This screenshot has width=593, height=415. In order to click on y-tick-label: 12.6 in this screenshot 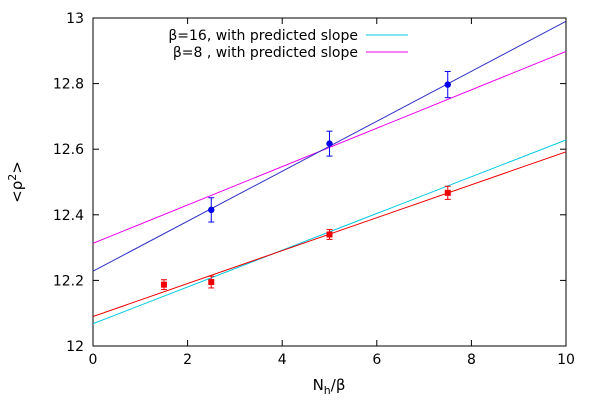, I will do `click(68, 150)`.